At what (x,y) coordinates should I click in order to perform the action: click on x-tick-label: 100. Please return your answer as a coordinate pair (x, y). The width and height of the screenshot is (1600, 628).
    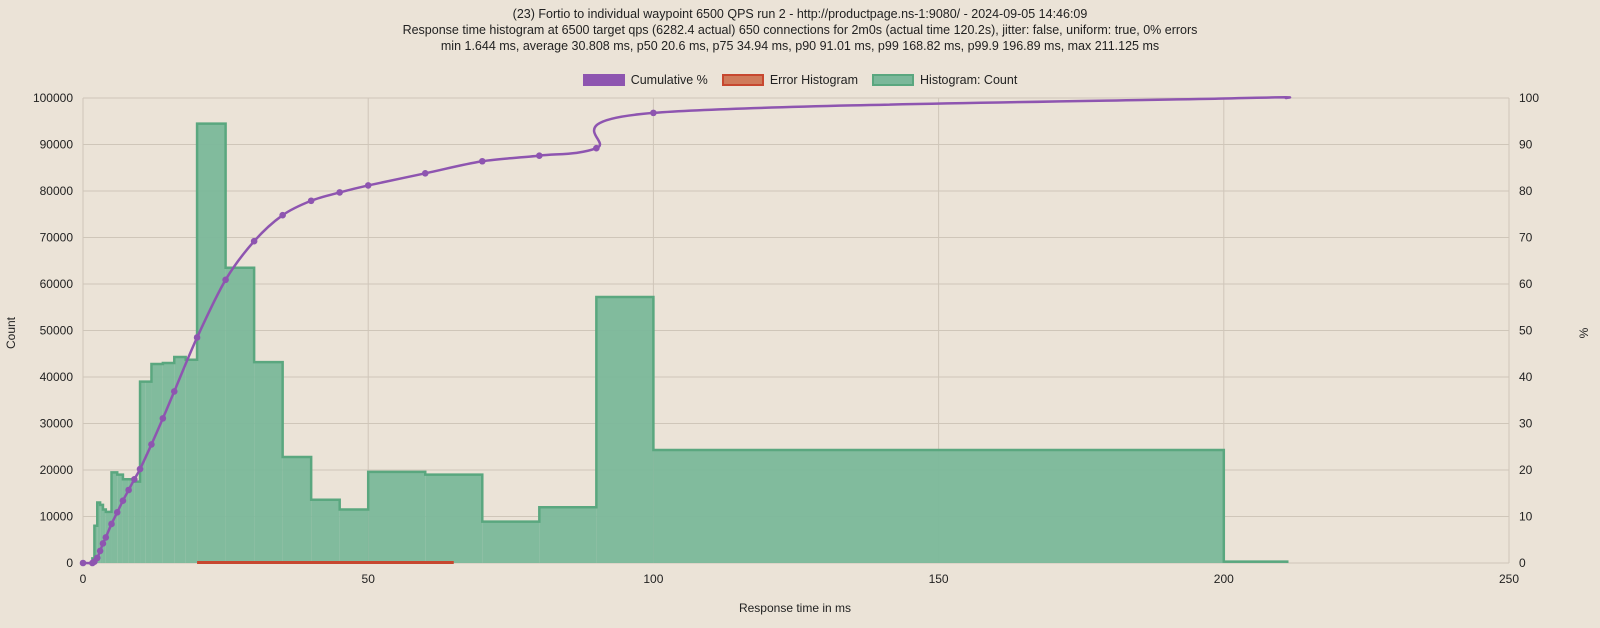
    Looking at the image, I should click on (653, 579).